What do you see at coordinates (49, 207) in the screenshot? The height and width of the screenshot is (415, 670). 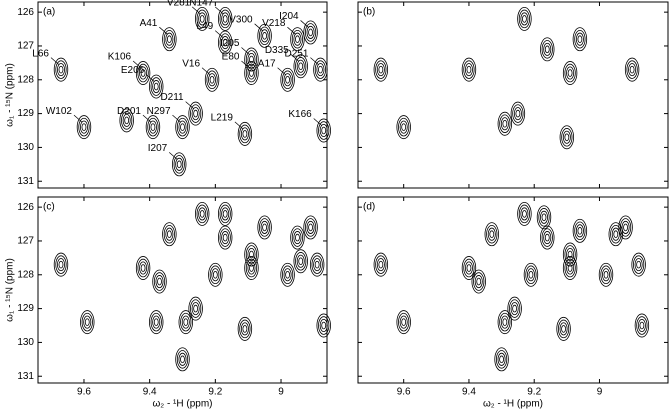 I see `panel-label: (c)` at bounding box center [49, 207].